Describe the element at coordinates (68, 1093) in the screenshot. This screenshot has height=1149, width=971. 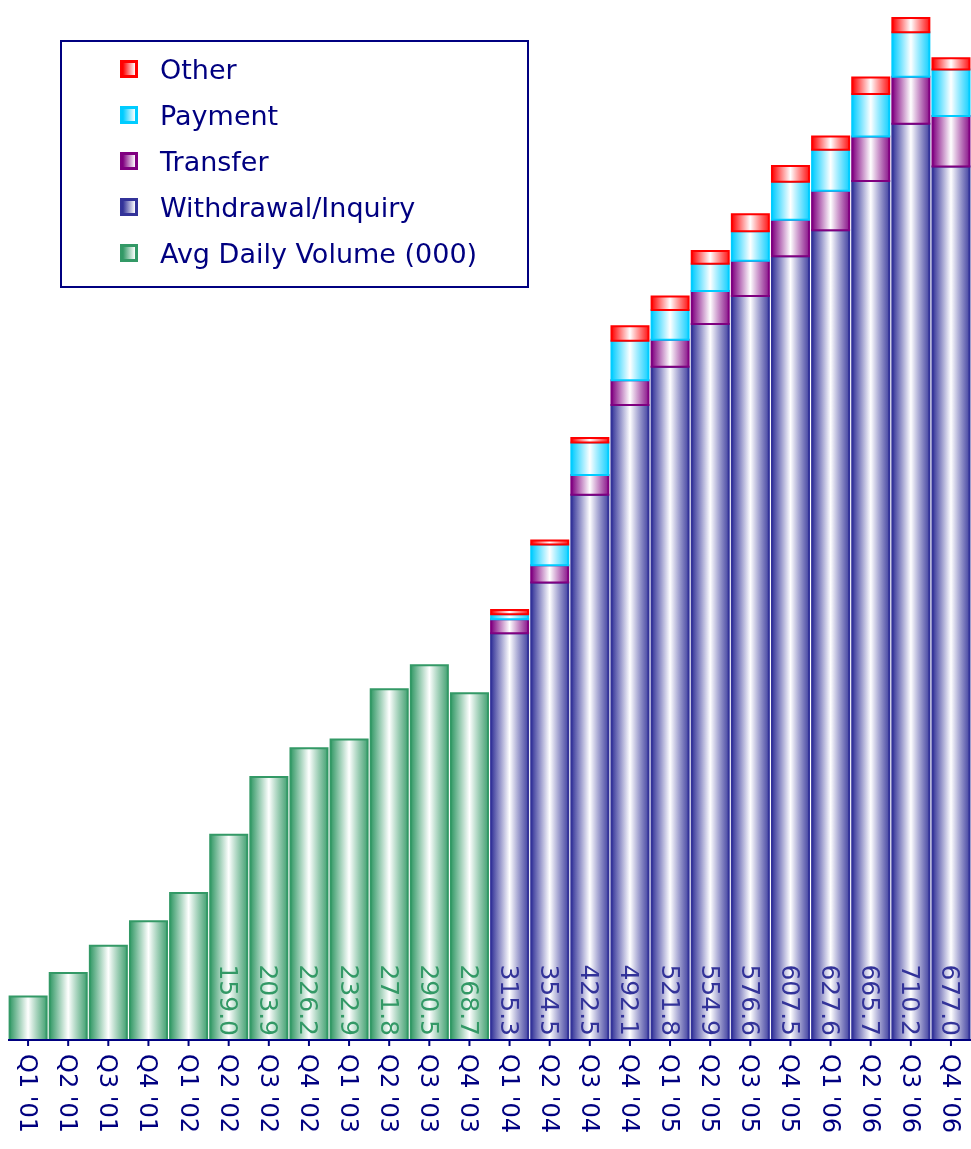
I see `x-tick-label: Q2 '01` at that location.